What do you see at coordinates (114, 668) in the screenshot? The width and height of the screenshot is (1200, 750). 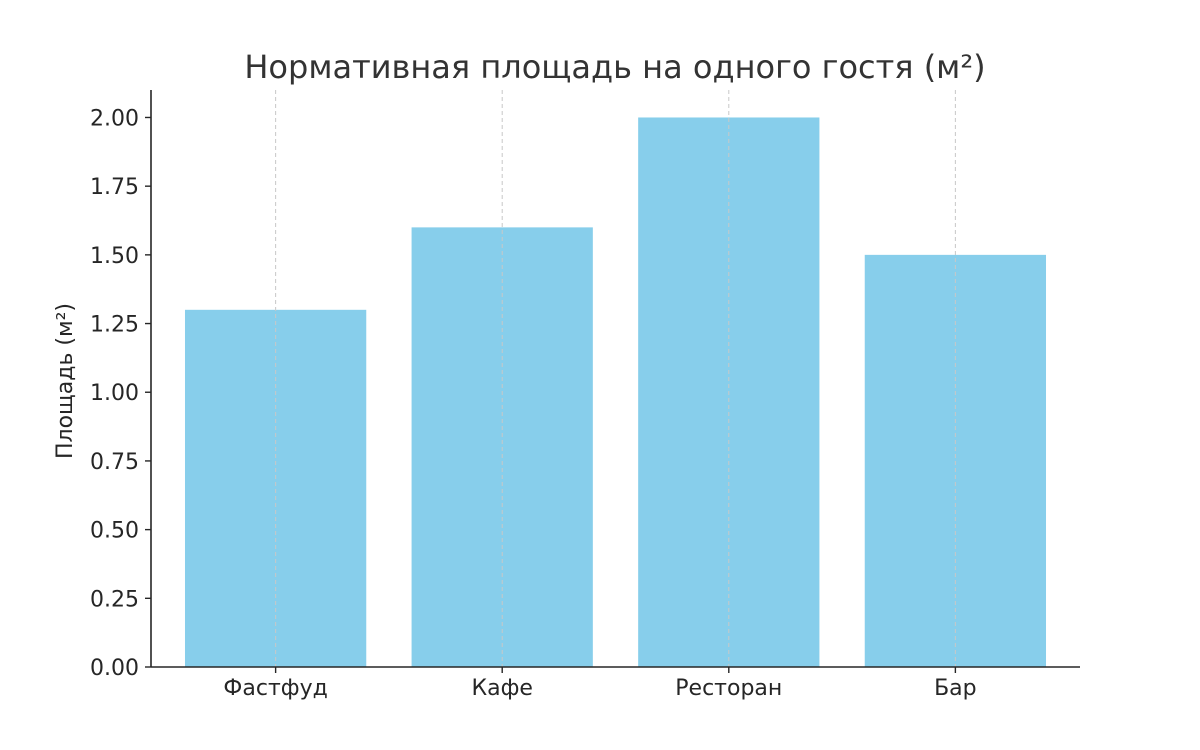 I see `y-tick-label: 0.00` at bounding box center [114, 668].